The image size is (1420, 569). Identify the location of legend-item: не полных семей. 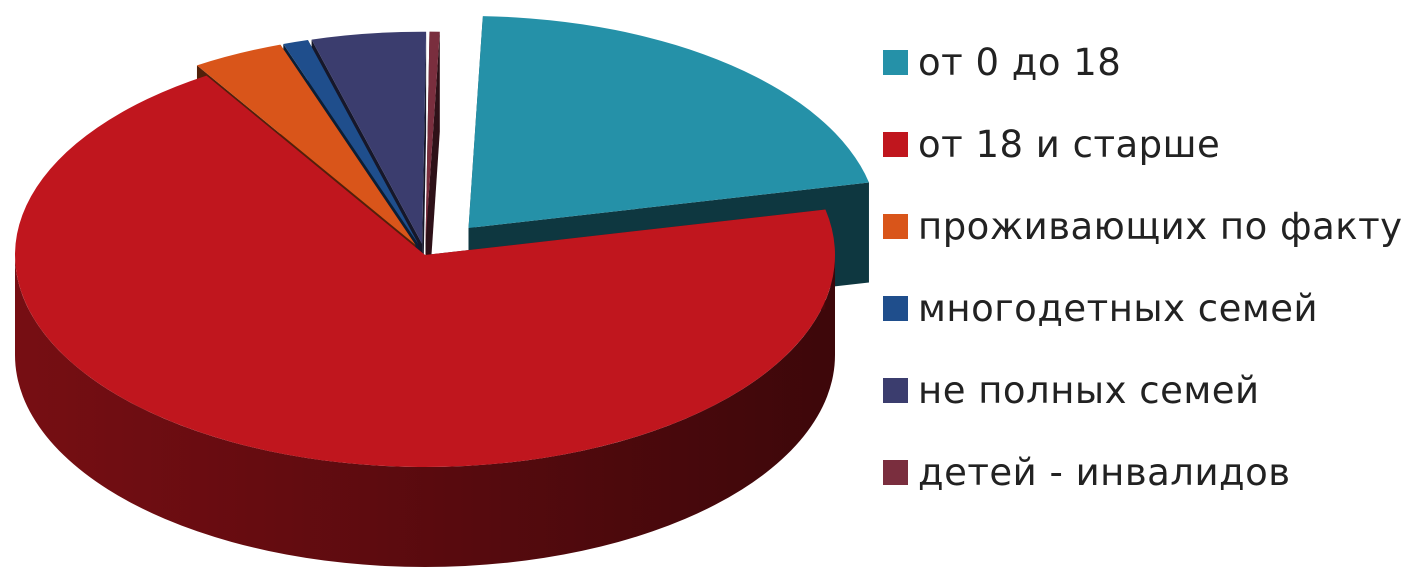
(1143, 390).